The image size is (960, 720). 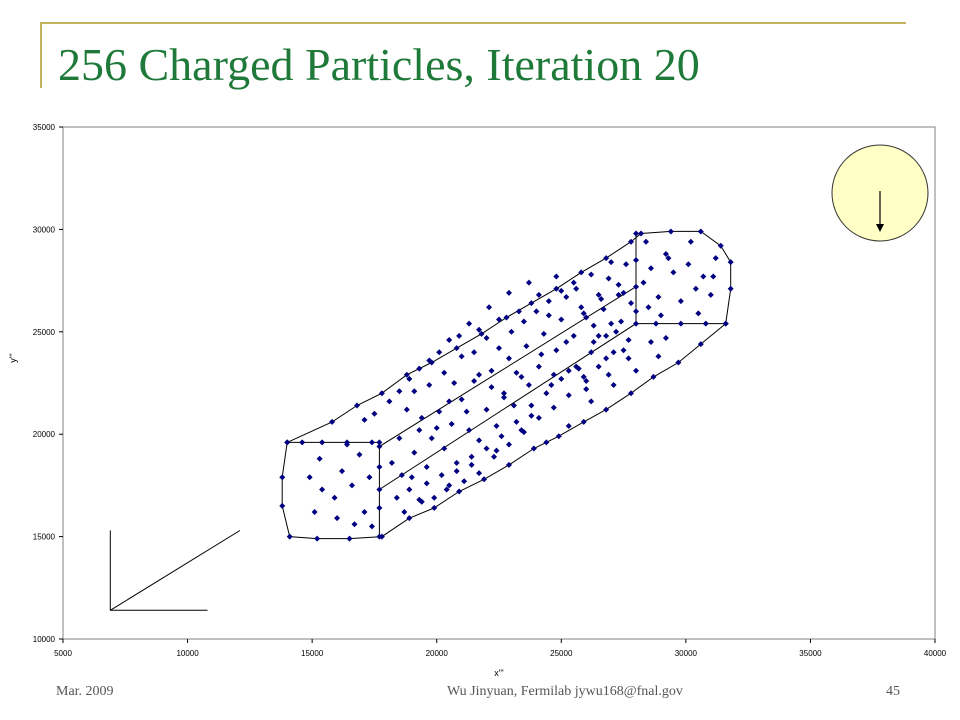 What do you see at coordinates (437, 653) in the screenshot?
I see `x-tick-label: 20000` at bounding box center [437, 653].